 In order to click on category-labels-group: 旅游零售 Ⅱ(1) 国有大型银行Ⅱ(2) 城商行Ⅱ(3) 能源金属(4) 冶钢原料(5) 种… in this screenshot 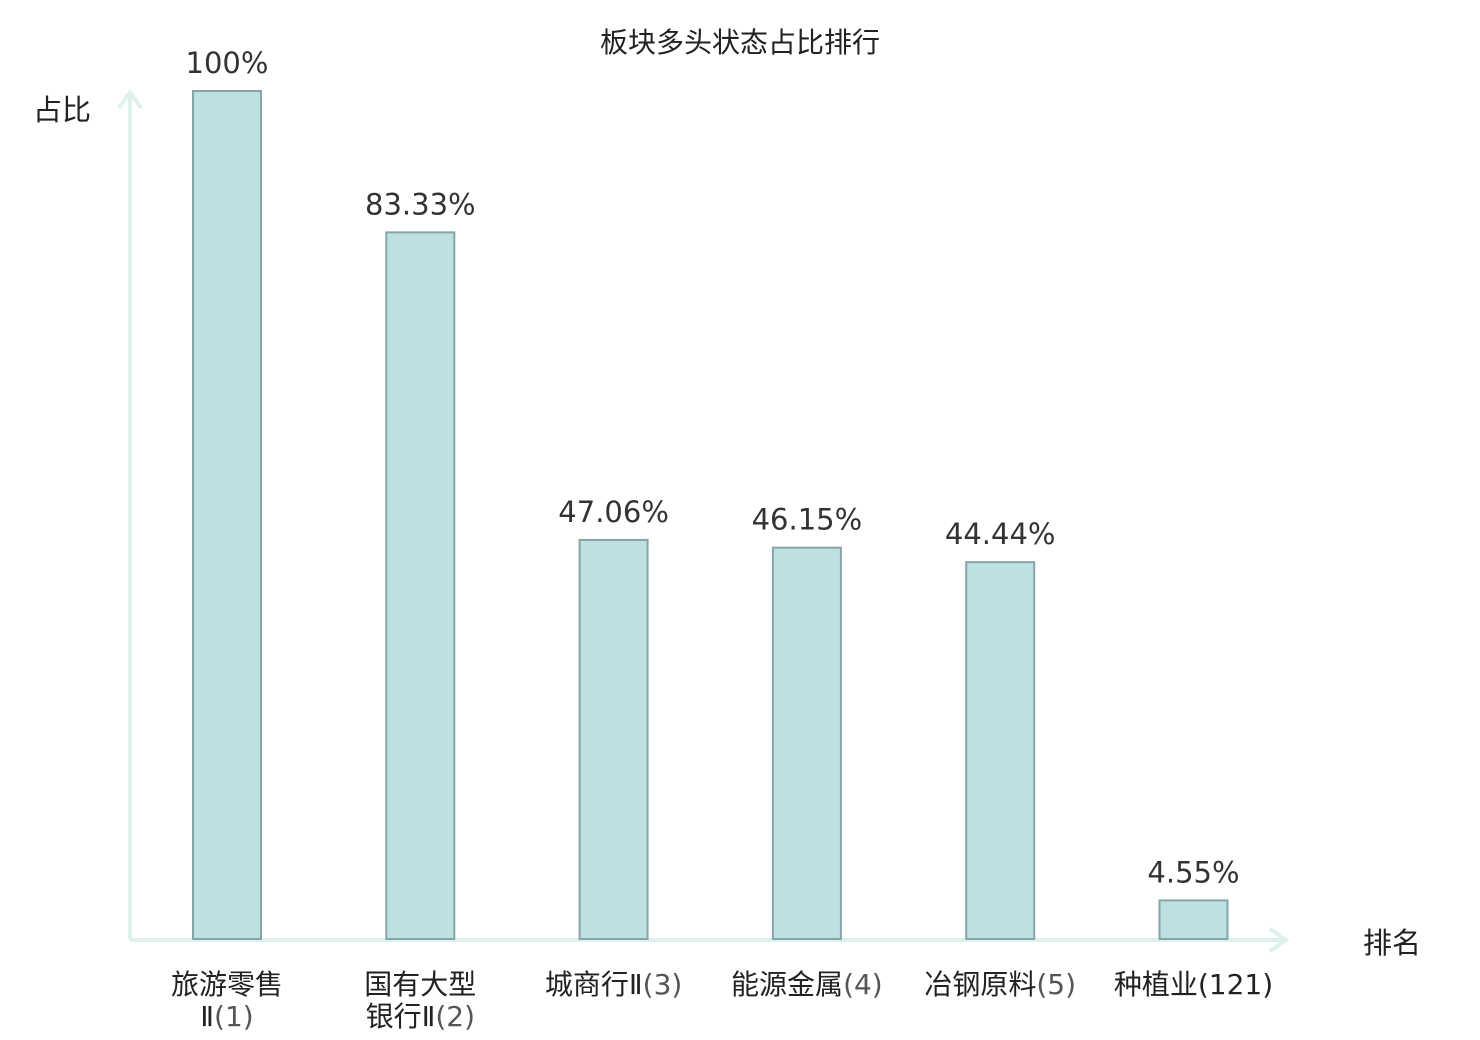, I will do `click(722, 1000)`.